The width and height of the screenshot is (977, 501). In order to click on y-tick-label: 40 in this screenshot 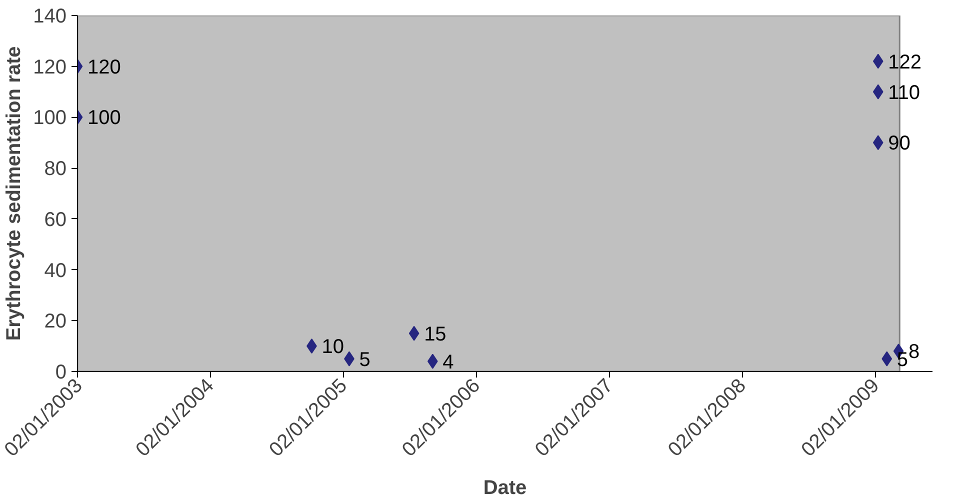, I will do `click(55, 271)`.